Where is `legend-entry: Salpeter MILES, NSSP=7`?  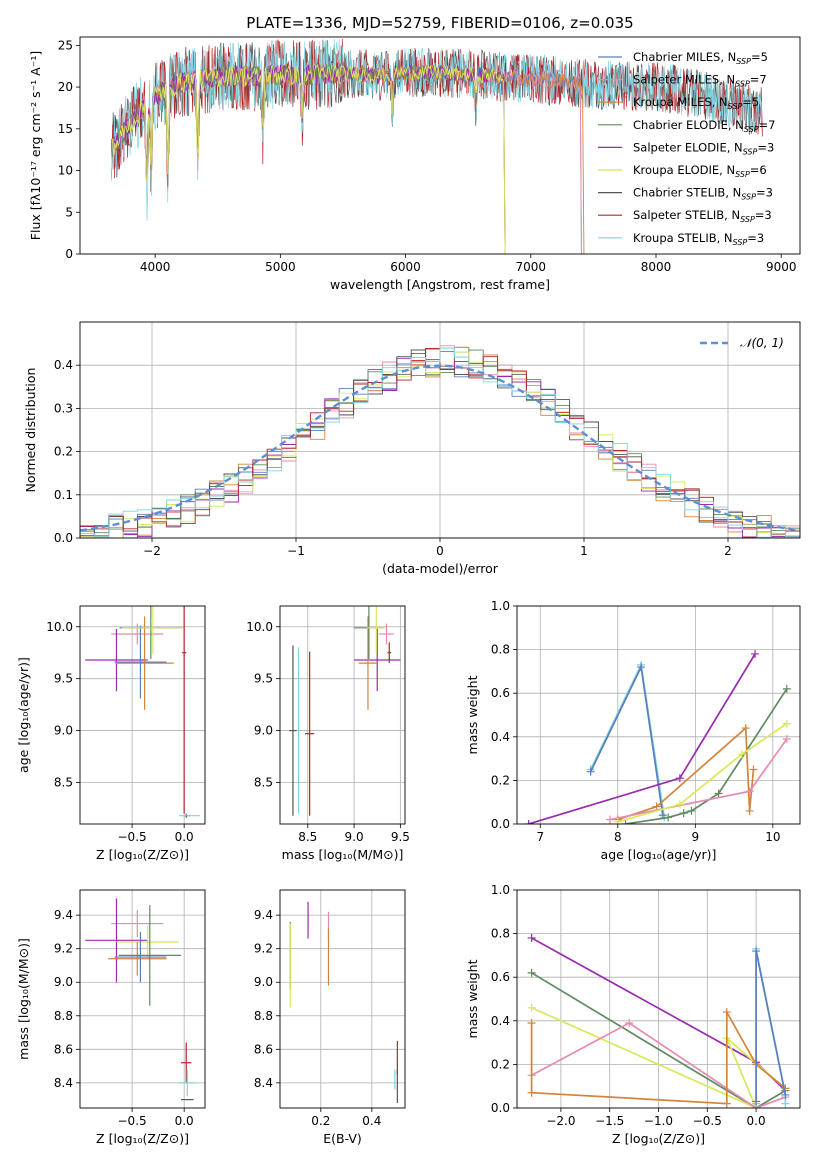
legend-entry: Salpeter MILES, NSSP=7 is located at coordinates (700, 81).